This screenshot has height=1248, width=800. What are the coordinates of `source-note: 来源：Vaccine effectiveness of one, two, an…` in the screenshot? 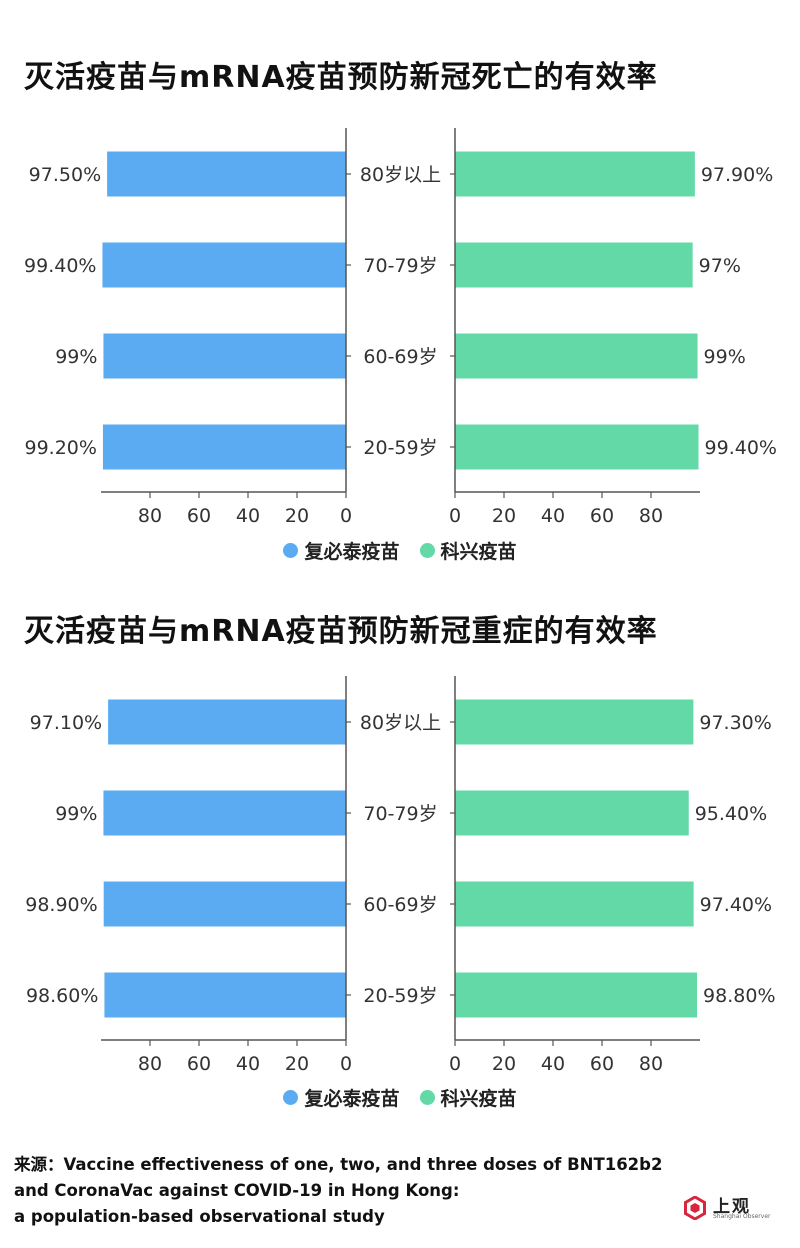 It's located at (359, 1191).